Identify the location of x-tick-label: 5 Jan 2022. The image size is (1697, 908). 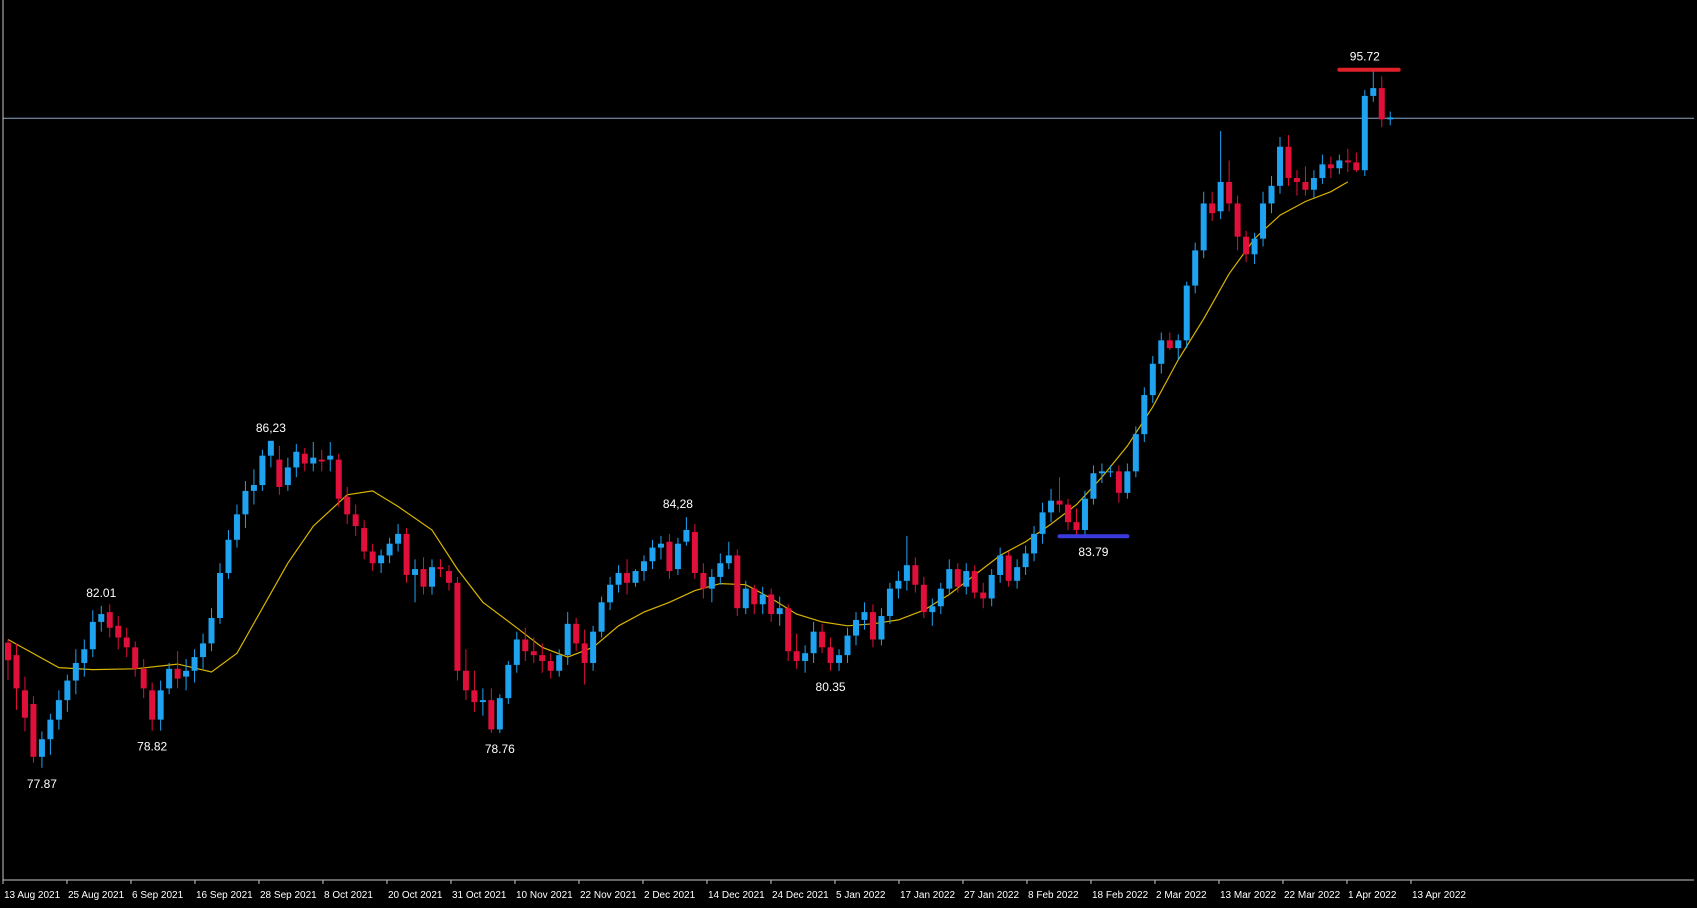
(861, 895).